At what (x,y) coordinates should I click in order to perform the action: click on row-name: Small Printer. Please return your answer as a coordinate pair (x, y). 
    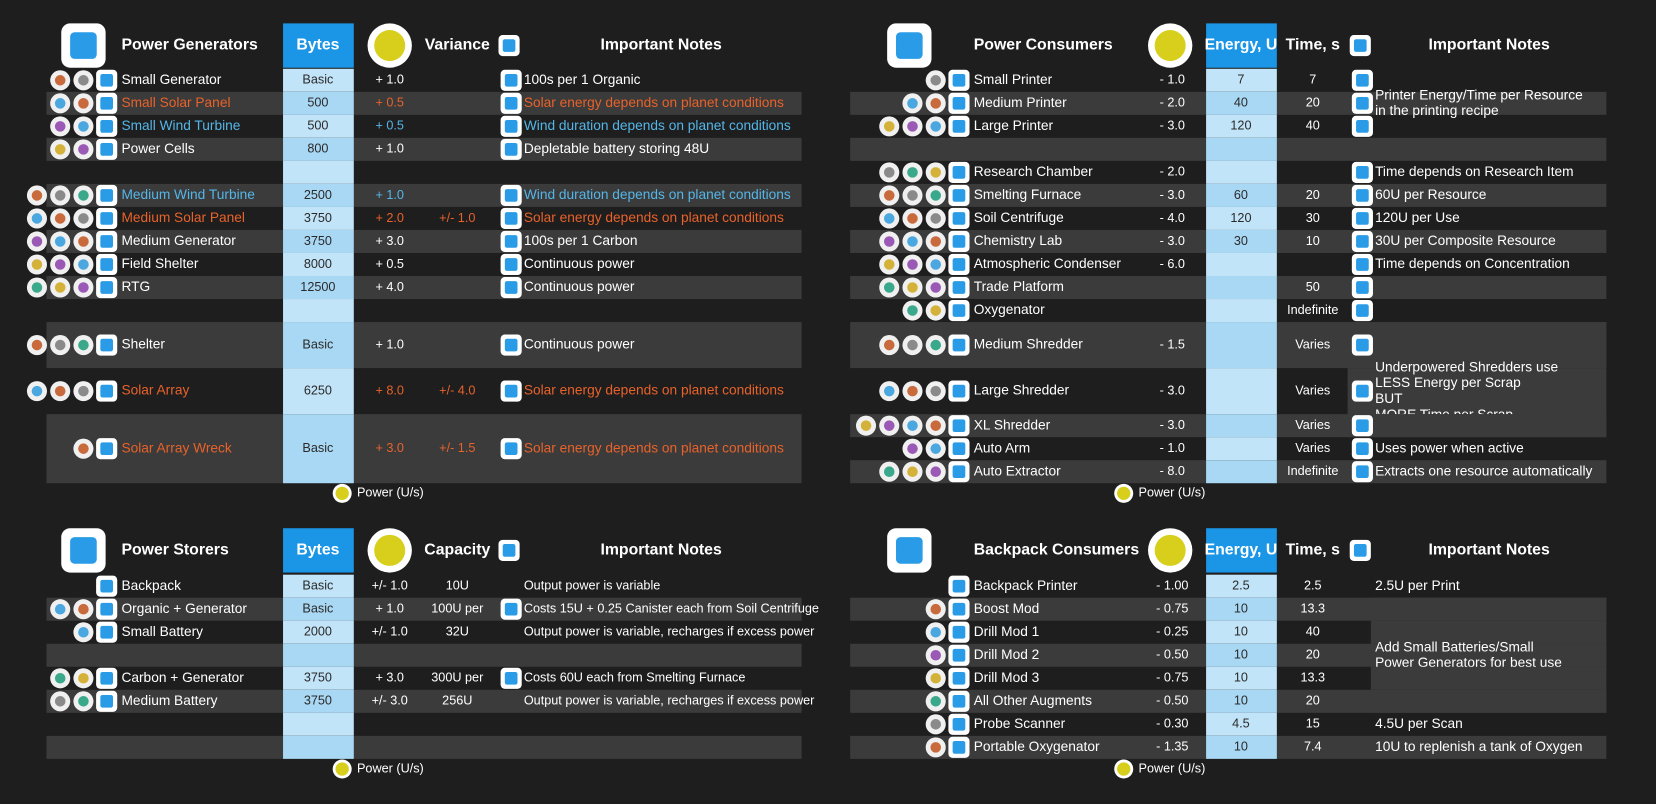
    Looking at the image, I should click on (1013, 79).